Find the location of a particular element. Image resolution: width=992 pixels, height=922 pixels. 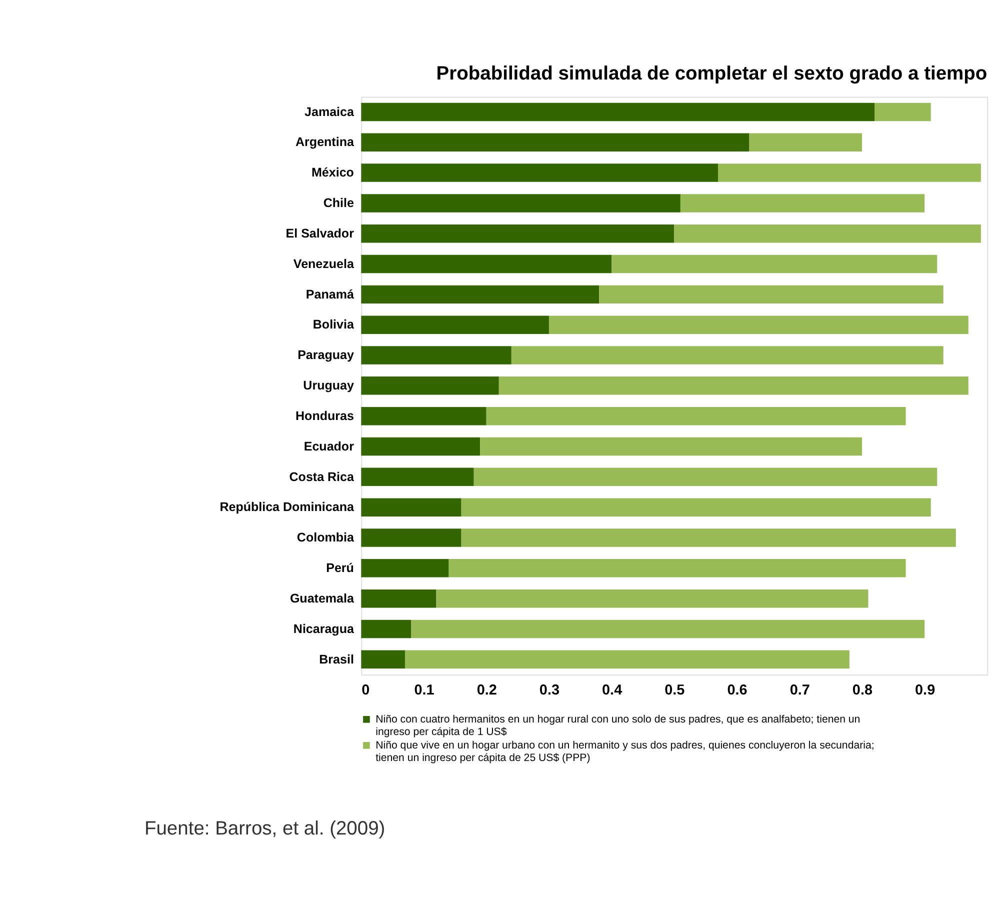

y-tick-label: República Dominicana is located at coordinates (287, 507).